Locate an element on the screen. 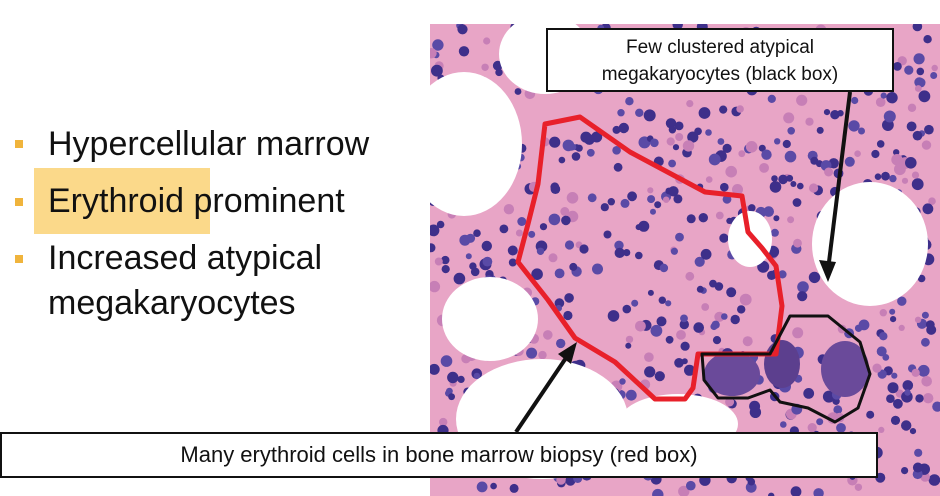 Image resolution: width=940 pixels, height=496 pixels. bullet-hypercellular: Hypercellular marrow is located at coordinates (209, 144).